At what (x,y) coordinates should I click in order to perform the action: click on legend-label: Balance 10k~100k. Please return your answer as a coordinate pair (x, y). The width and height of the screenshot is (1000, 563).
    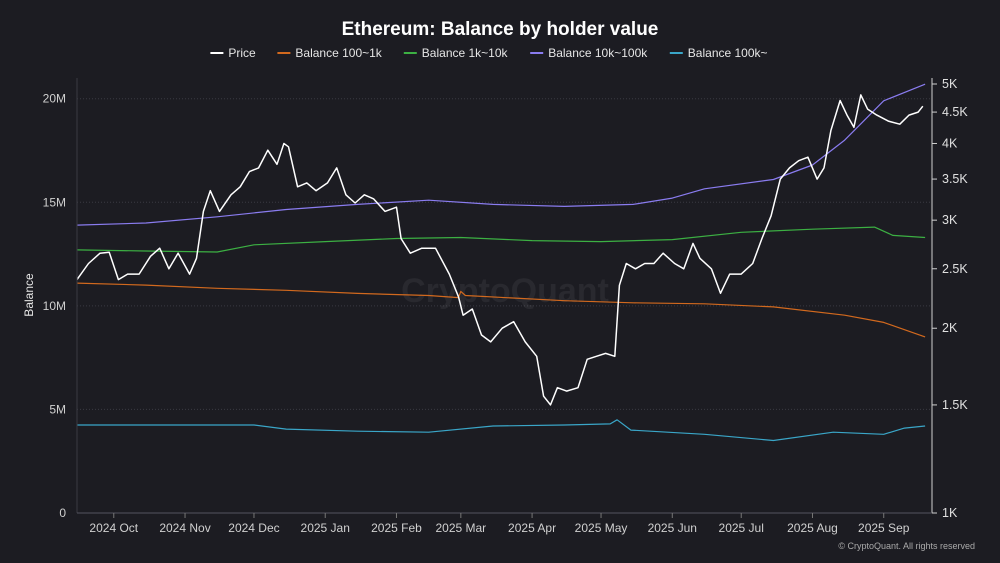
    Looking at the image, I should click on (598, 53).